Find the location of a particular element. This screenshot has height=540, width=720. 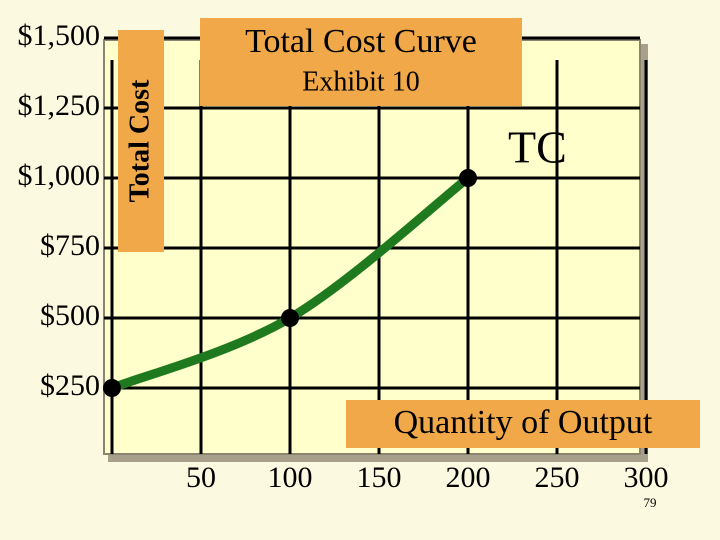

x-tick-label: 200 is located at coordinates (468, 477).